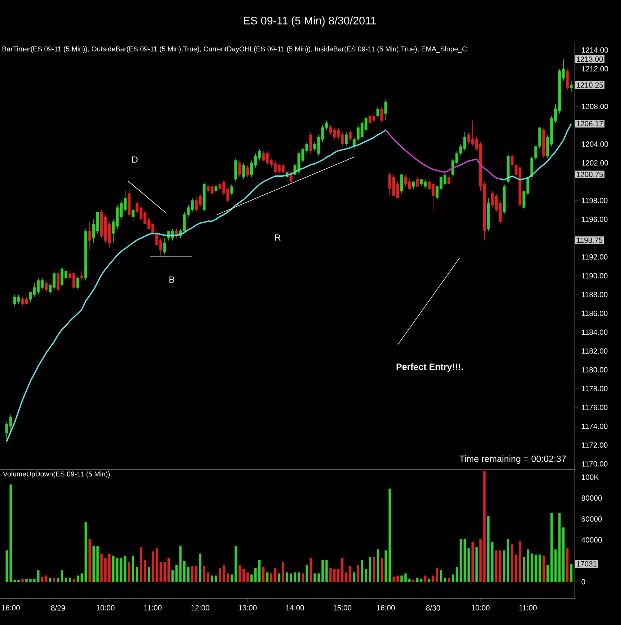 The height and width of the screenshot is (625, 621). I want to click on annotation: Perfect Entry!!!., so click(430, 368).